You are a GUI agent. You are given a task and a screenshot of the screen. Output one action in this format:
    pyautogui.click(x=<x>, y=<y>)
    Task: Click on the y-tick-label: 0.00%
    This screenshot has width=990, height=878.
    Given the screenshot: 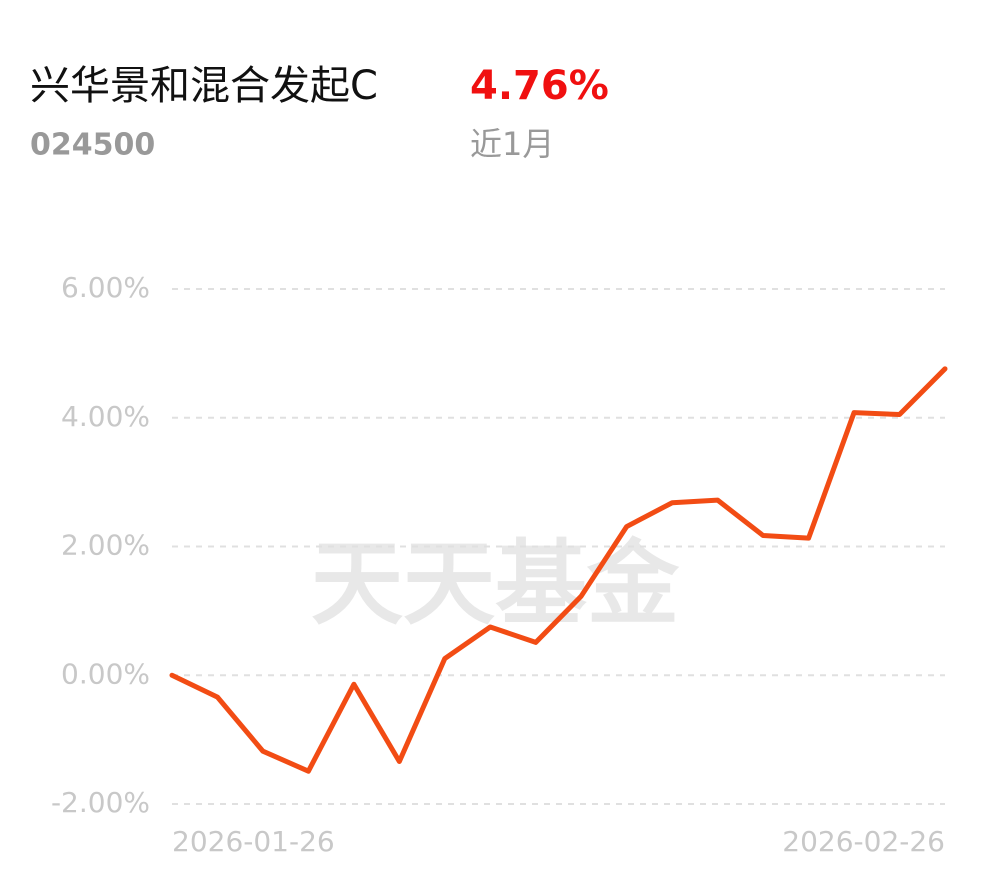 What is the action you would take?
    pyautogui.click(x=105, y=673)
    